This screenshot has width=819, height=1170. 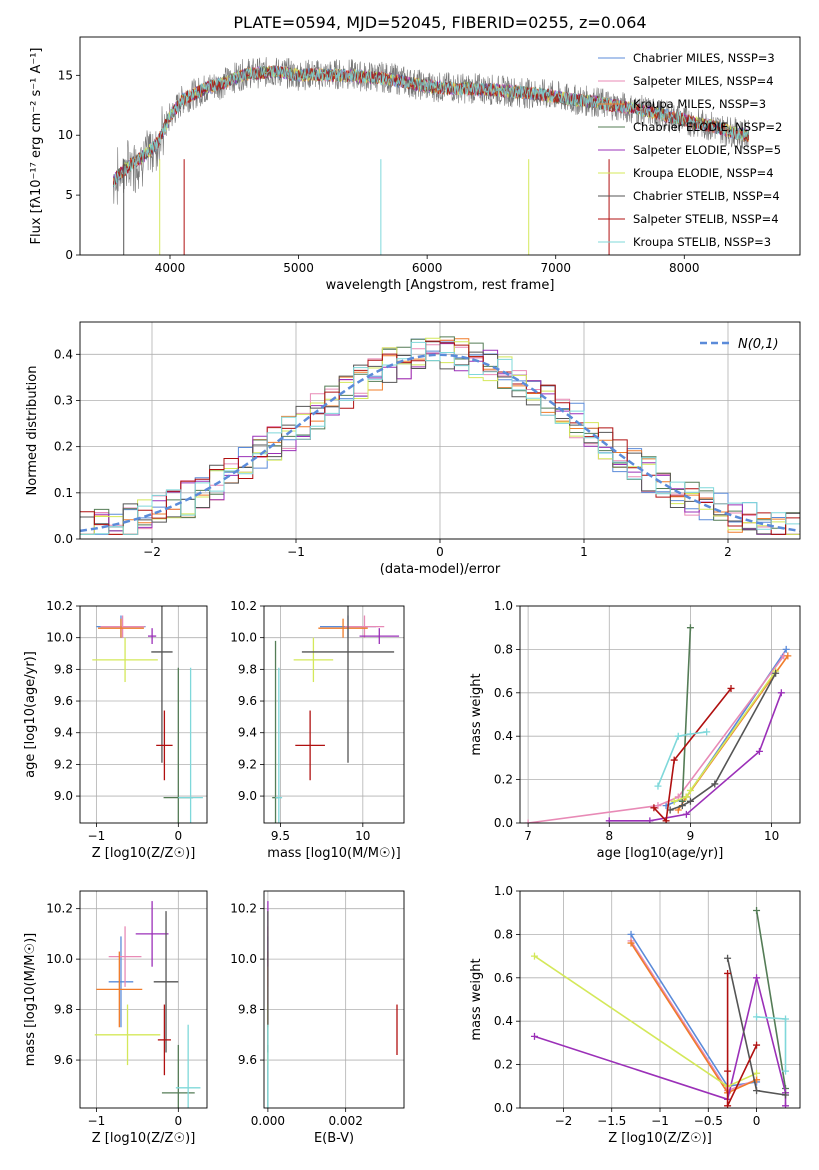 What do you see at coordinates (30, 714) in the screenshot?
I see `y-axis-label: age [log10(age/yr)]` at bounding box center [30, 714].